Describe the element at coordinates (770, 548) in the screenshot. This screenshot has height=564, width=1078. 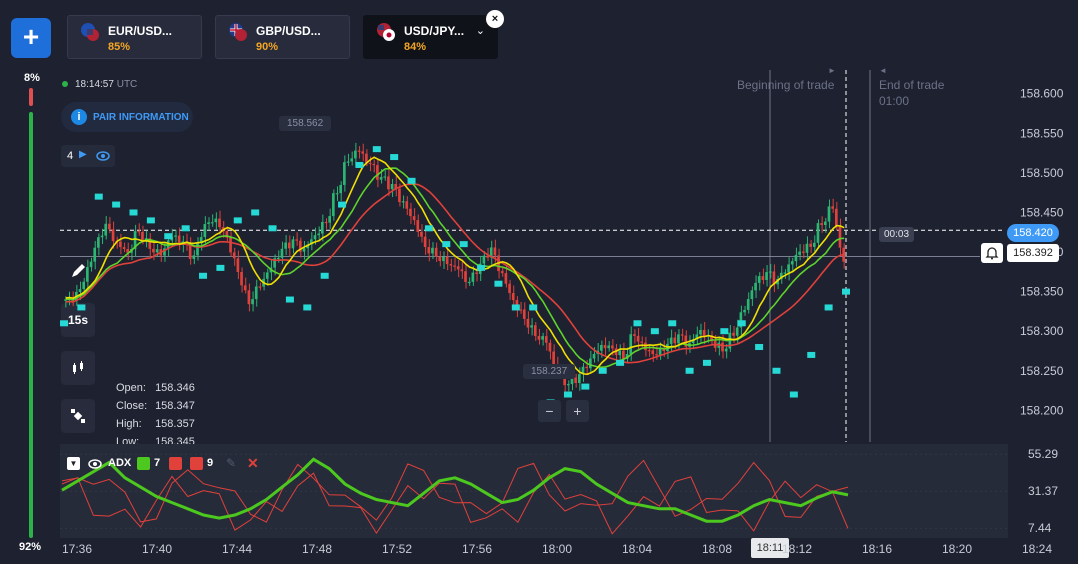
I see `current-time-marker: 18:11` at that location.